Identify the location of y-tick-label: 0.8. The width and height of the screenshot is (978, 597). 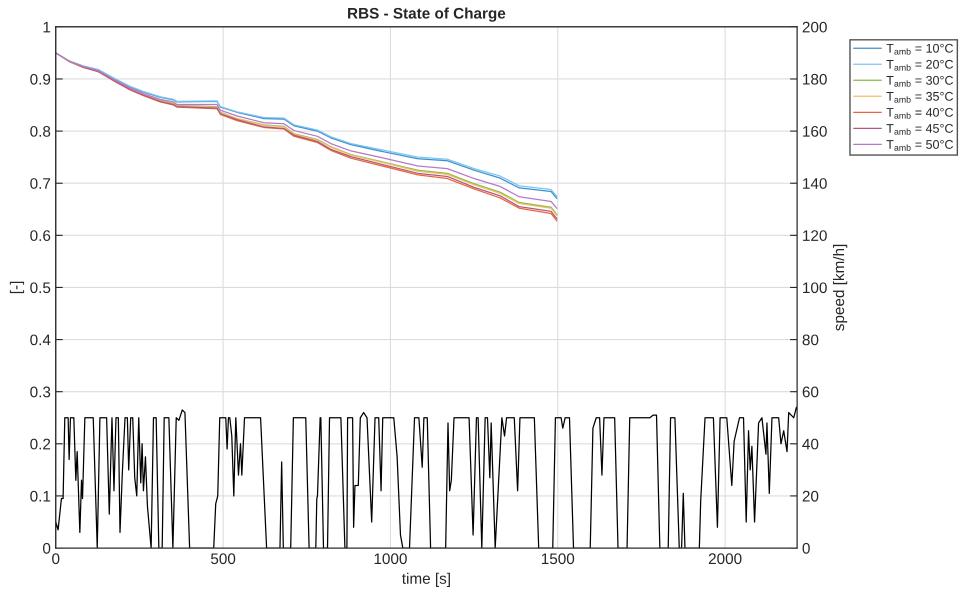
(40, 131).